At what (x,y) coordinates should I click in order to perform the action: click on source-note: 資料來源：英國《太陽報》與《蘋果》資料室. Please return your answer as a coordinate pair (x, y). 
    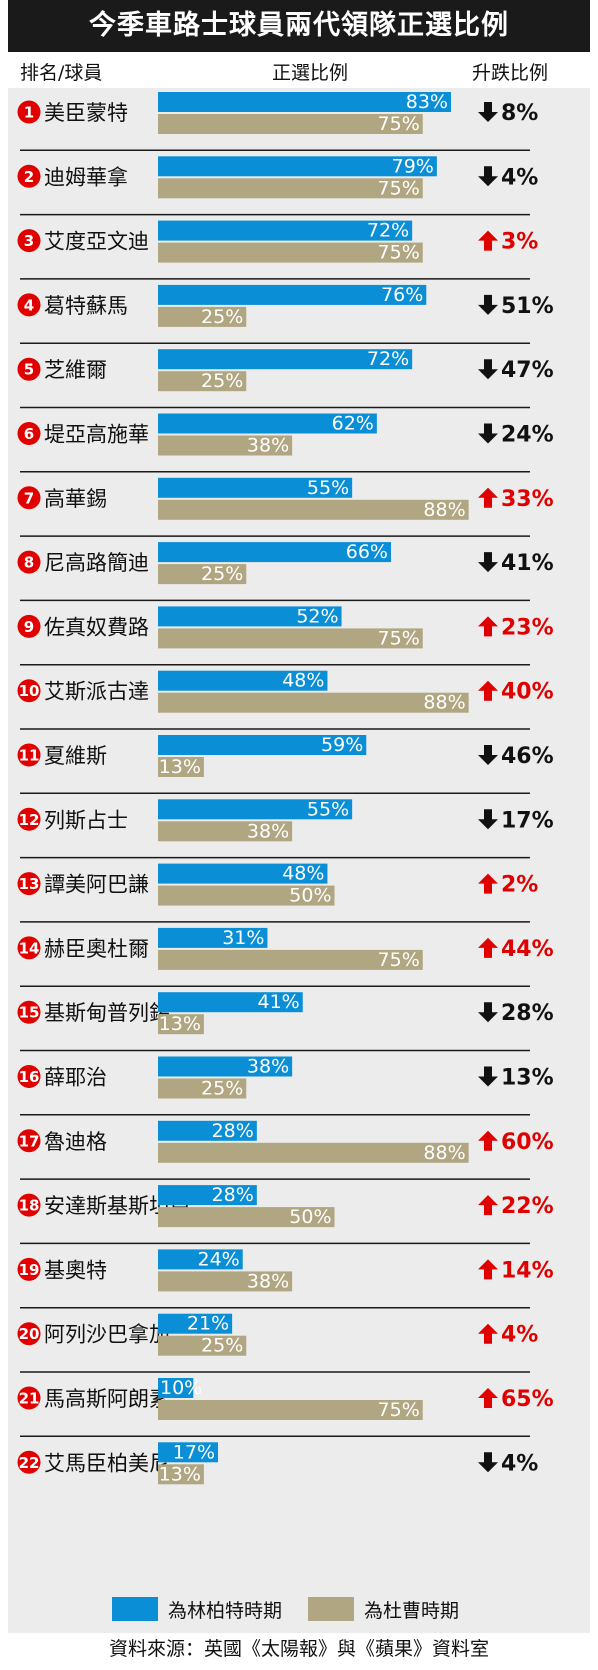
    Looking at the image, I should click on (298, 1649).